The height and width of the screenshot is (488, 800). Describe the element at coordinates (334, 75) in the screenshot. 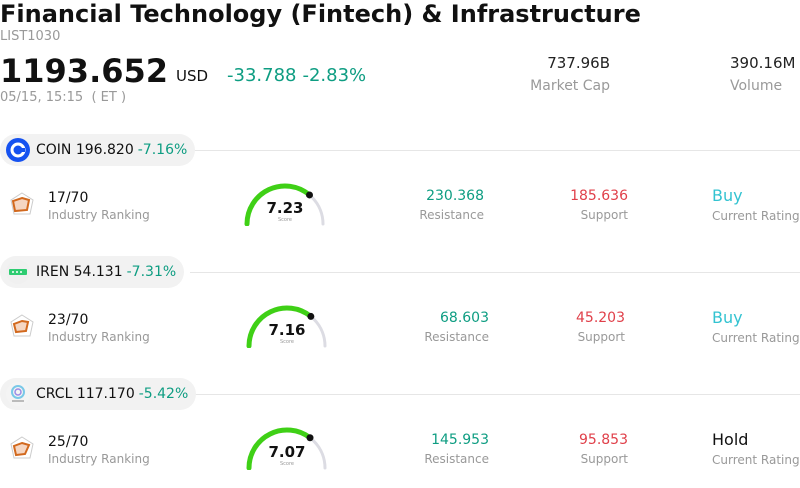

I see `change-percent: -2.83%` at that location.